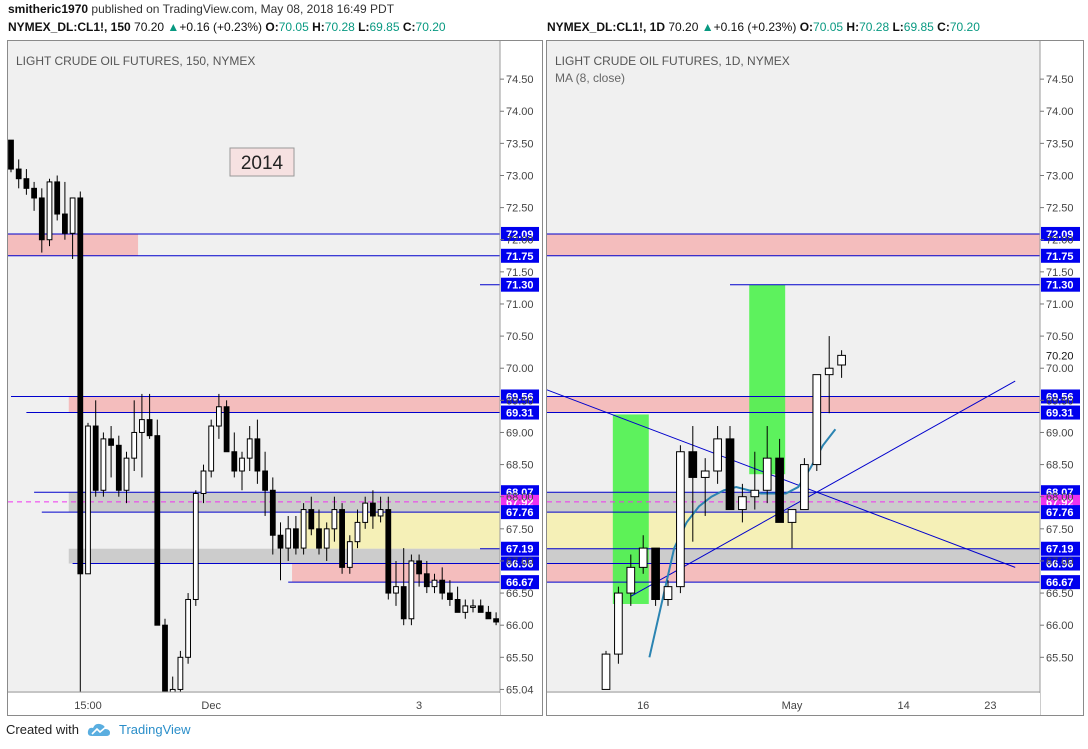 The image size is (1088, 749). I want to click on chart-title: LIGHT CRUDE OIL FUTURES, 1D, NYMEX, so click(672, 61).